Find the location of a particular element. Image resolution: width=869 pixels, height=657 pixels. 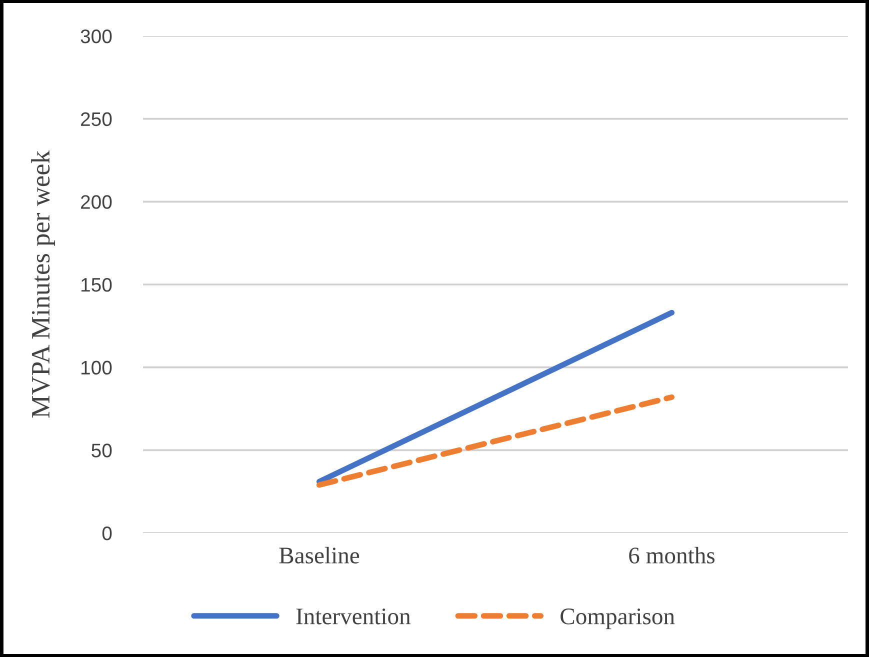

y-tick-label: 250 is located at coordinates (96, 119).